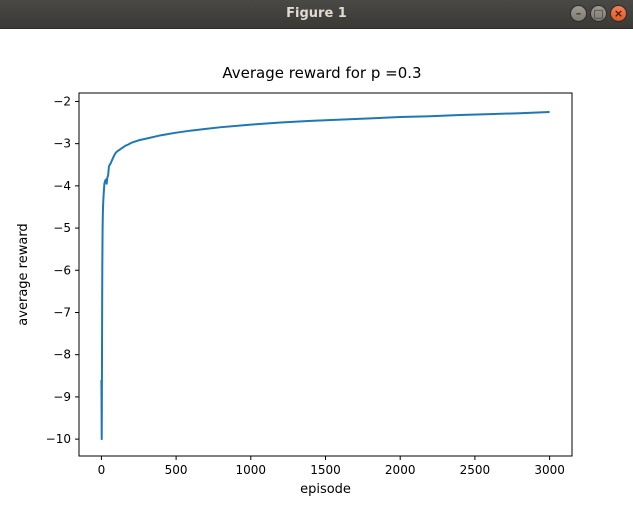 The height and width of the screenshot is (513, 633). I want to click on window-title: Figure 1, so click(316, 13).